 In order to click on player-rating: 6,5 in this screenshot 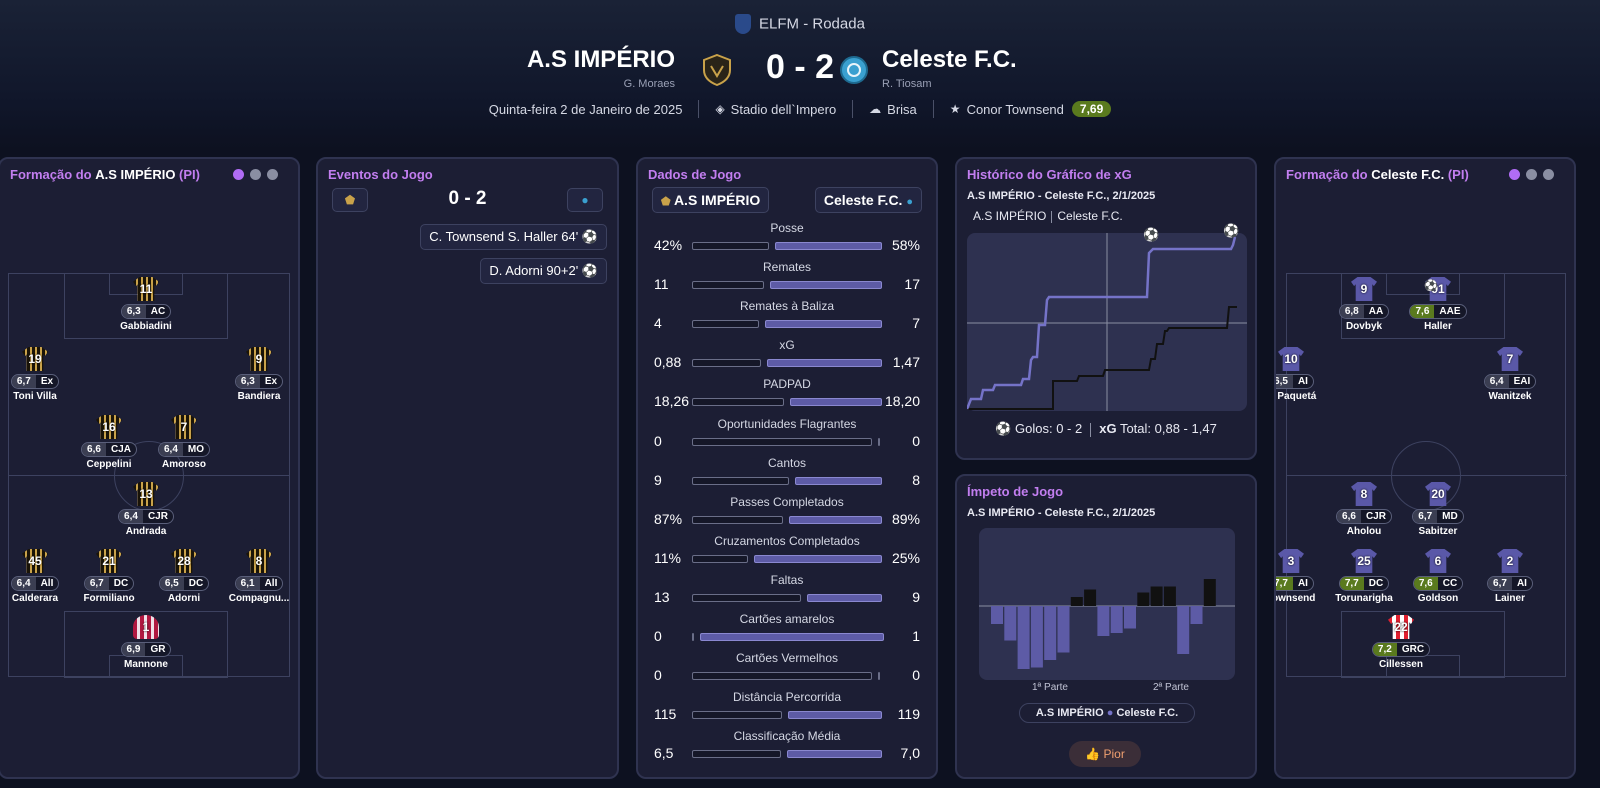, I will do `click(1284, 381)`.